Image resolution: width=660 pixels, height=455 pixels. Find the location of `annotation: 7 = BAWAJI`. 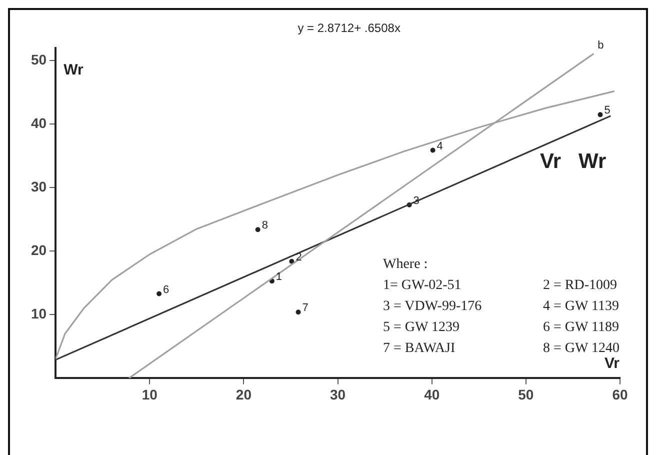

annotation: 7 = BAWAJI is located at coordinates (419, 348).